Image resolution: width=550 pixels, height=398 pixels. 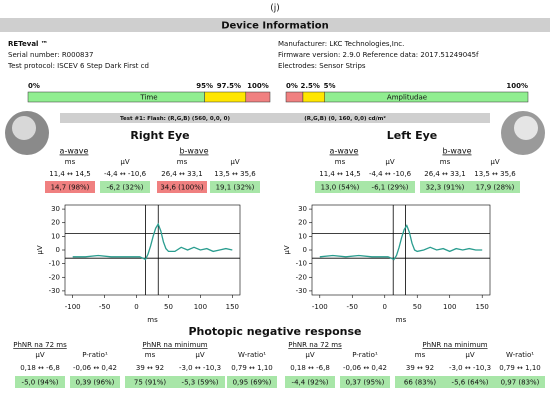 I want to click on y-tick-label: 10, so click(x=55, y=236).